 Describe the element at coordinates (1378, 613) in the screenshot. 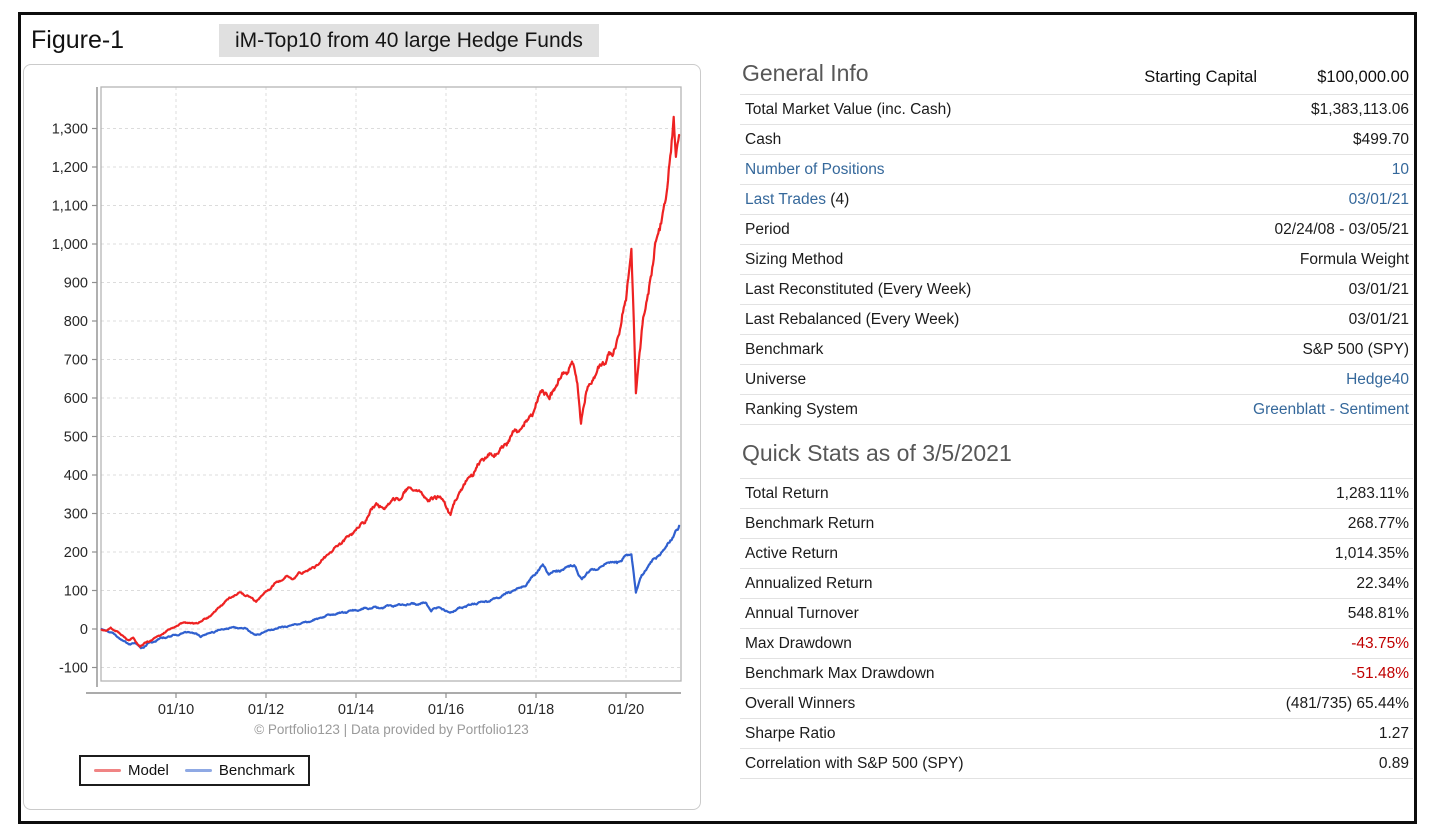

I see `row-value: 548.81%` at that location.